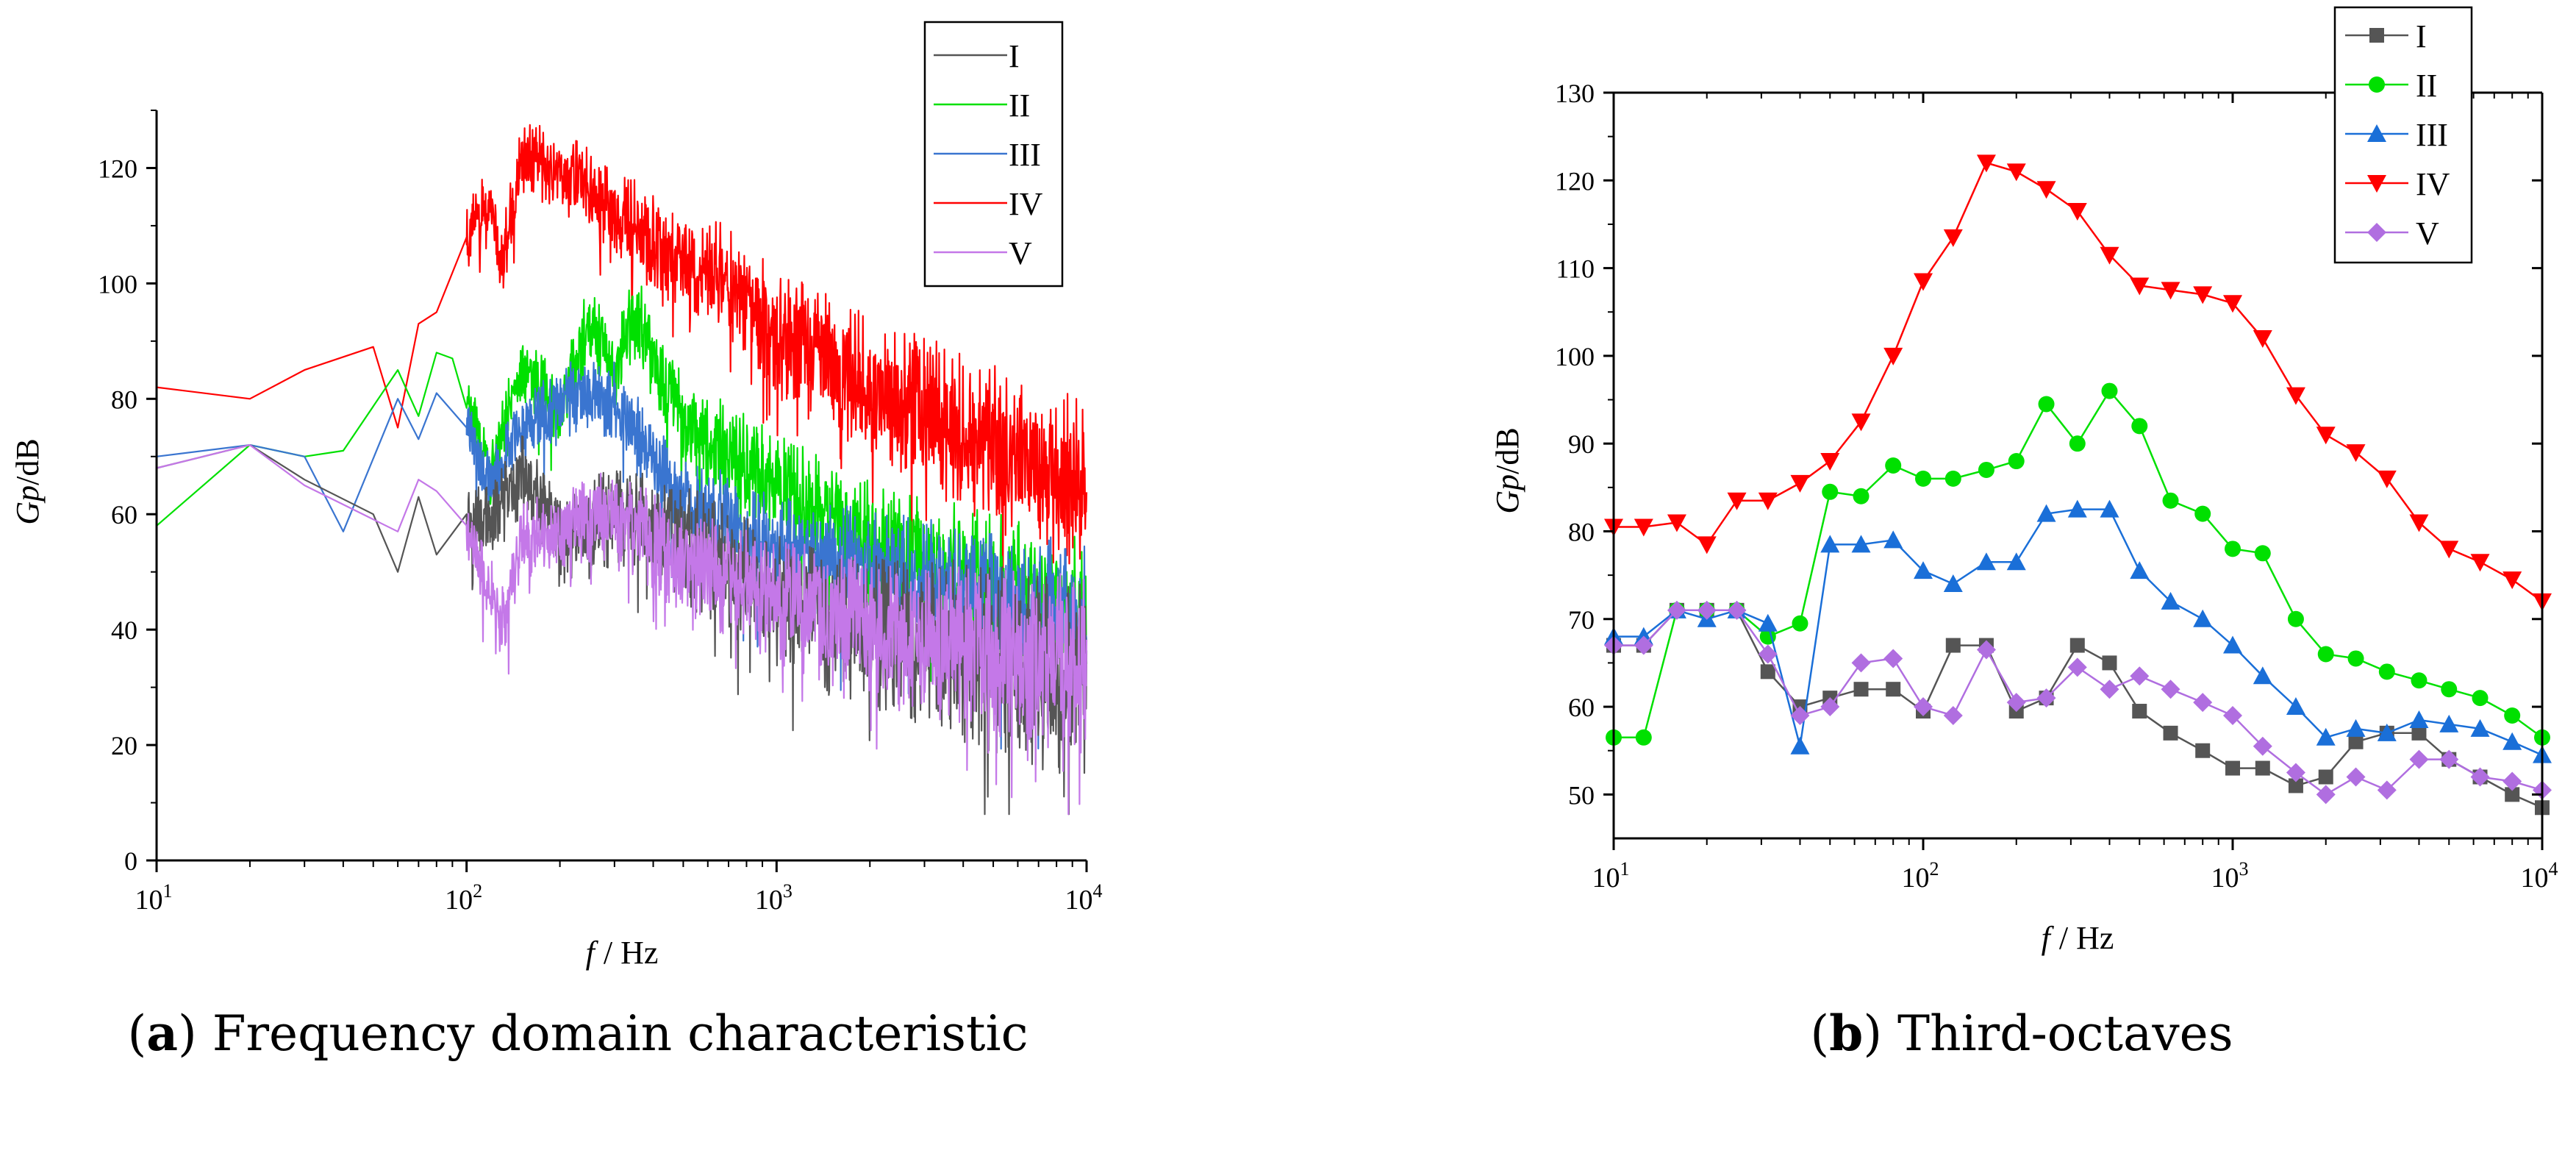 This screenshot has width=2576, height=1159. I want to click on panel-b-y-tick-label: 70, so click(1582, 620).